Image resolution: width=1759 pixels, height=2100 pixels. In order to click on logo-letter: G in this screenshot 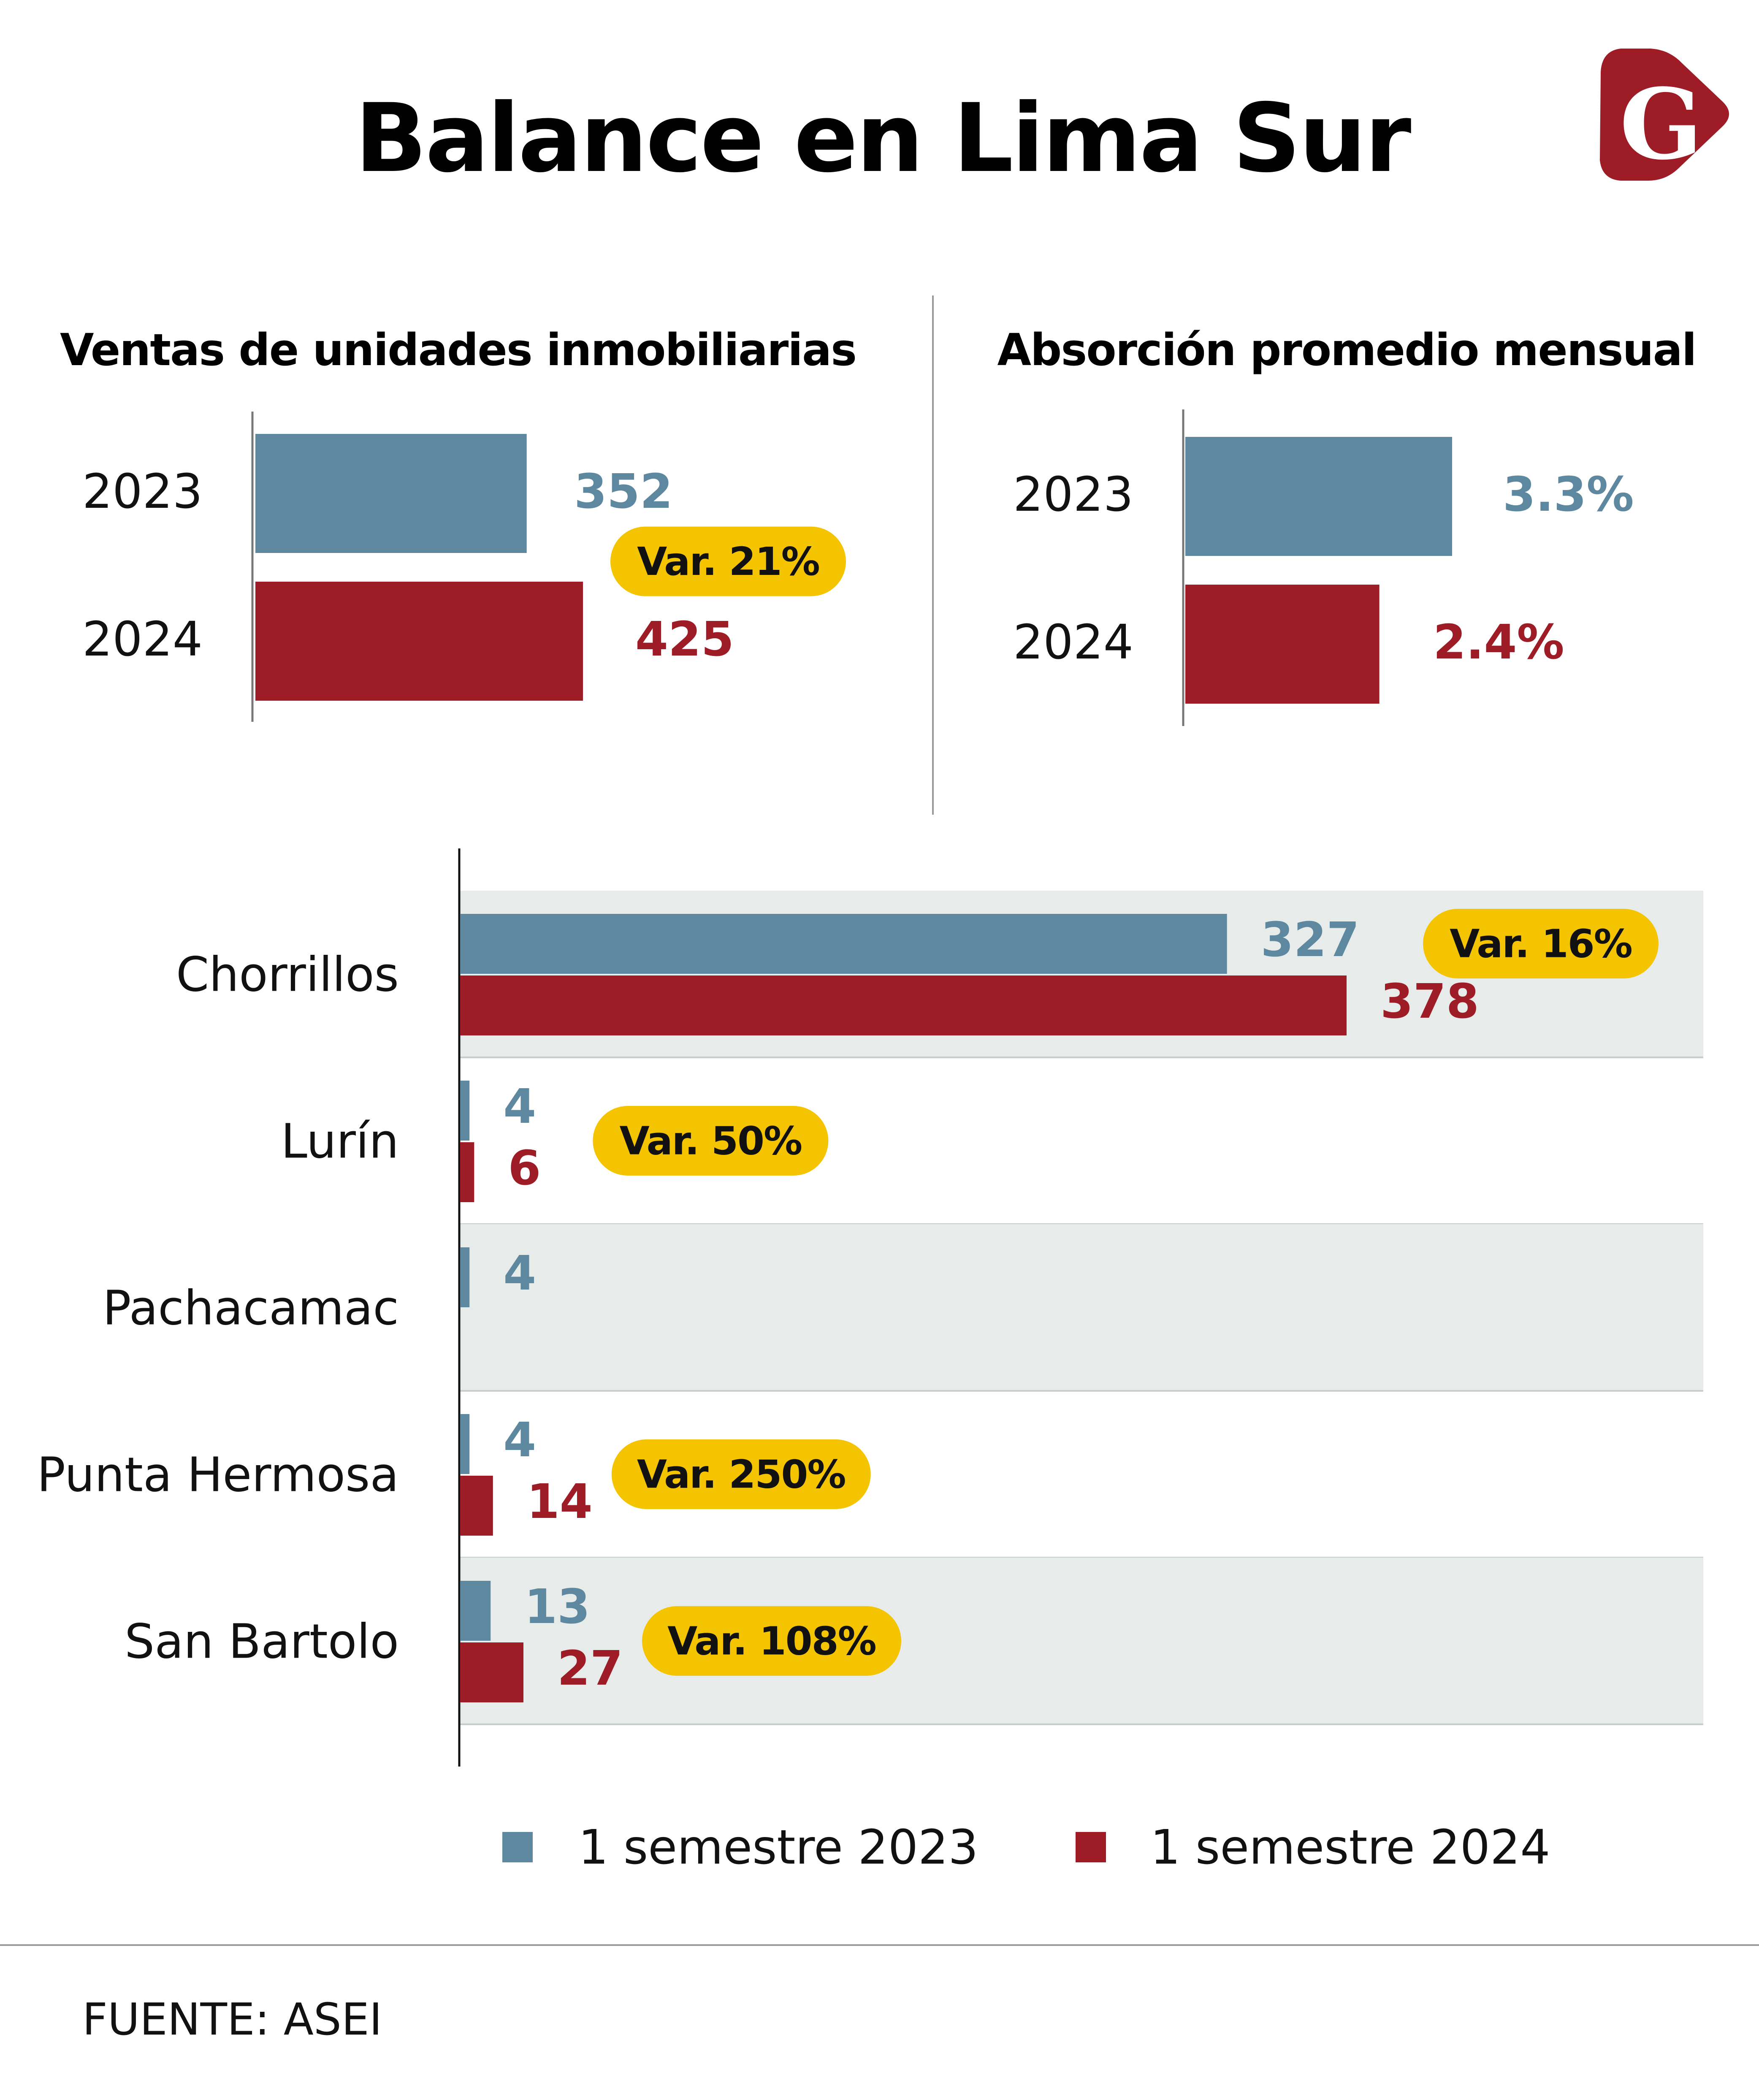, I will do `click(1661, 125)`.